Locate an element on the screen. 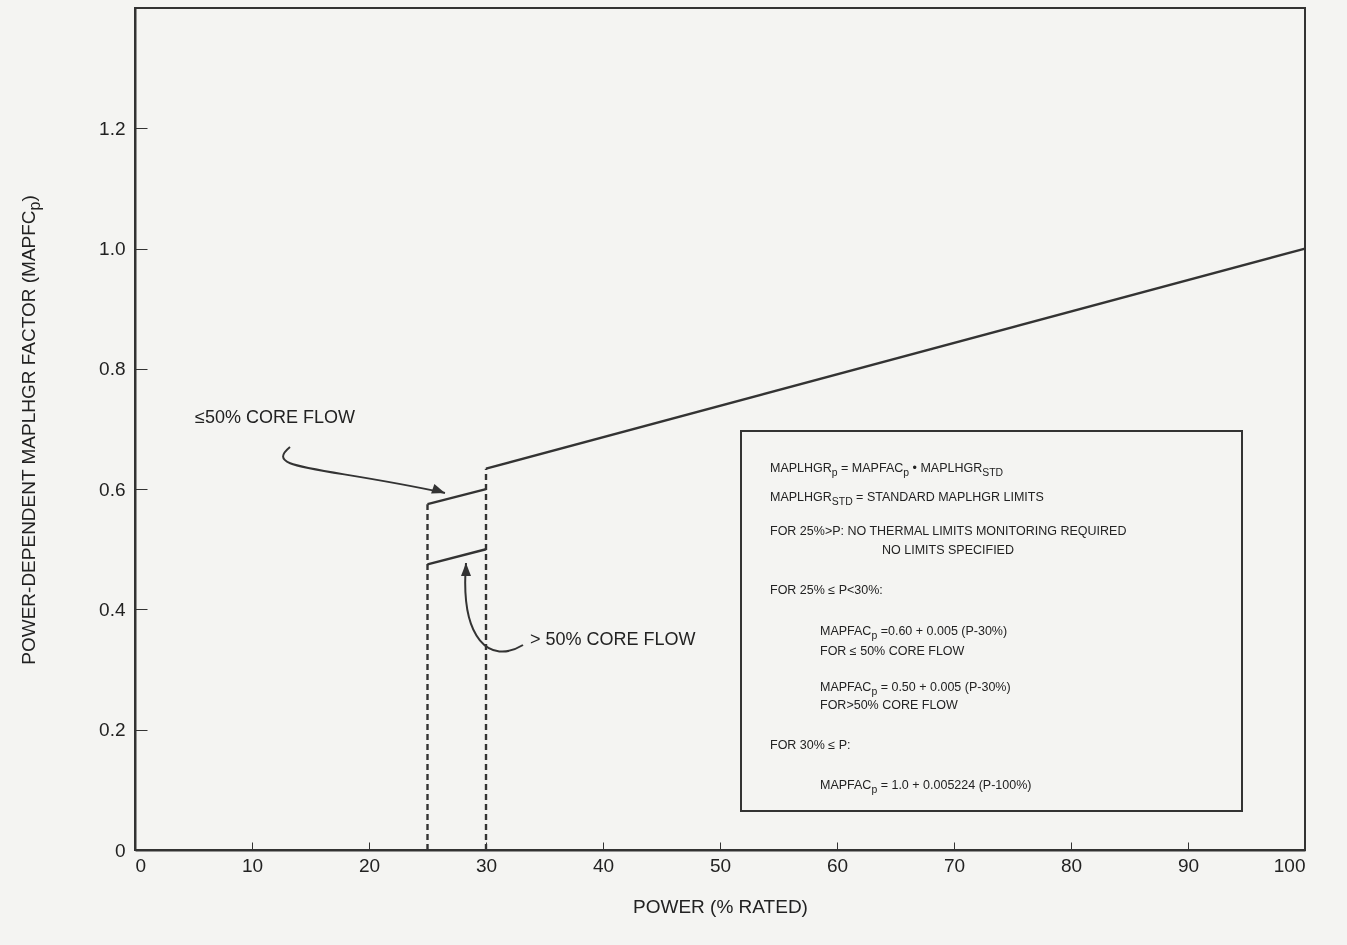 Image resolution: width=1347 pixels, height=945 pixels. y-tick-label: 0 is located at coordinates (120, 850).